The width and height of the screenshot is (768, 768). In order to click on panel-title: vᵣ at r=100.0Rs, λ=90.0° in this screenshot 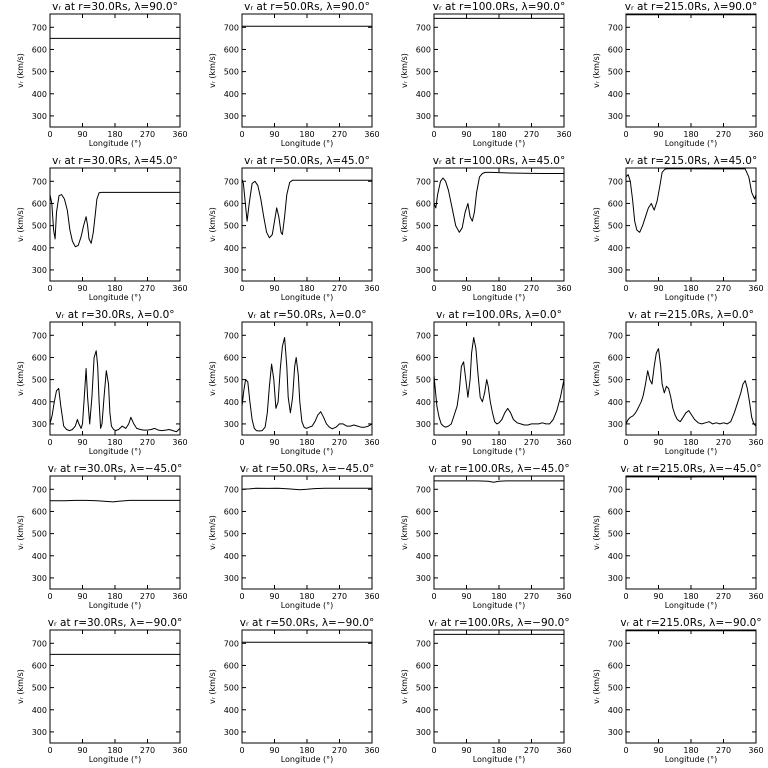, I will do `click(499, 7)`.